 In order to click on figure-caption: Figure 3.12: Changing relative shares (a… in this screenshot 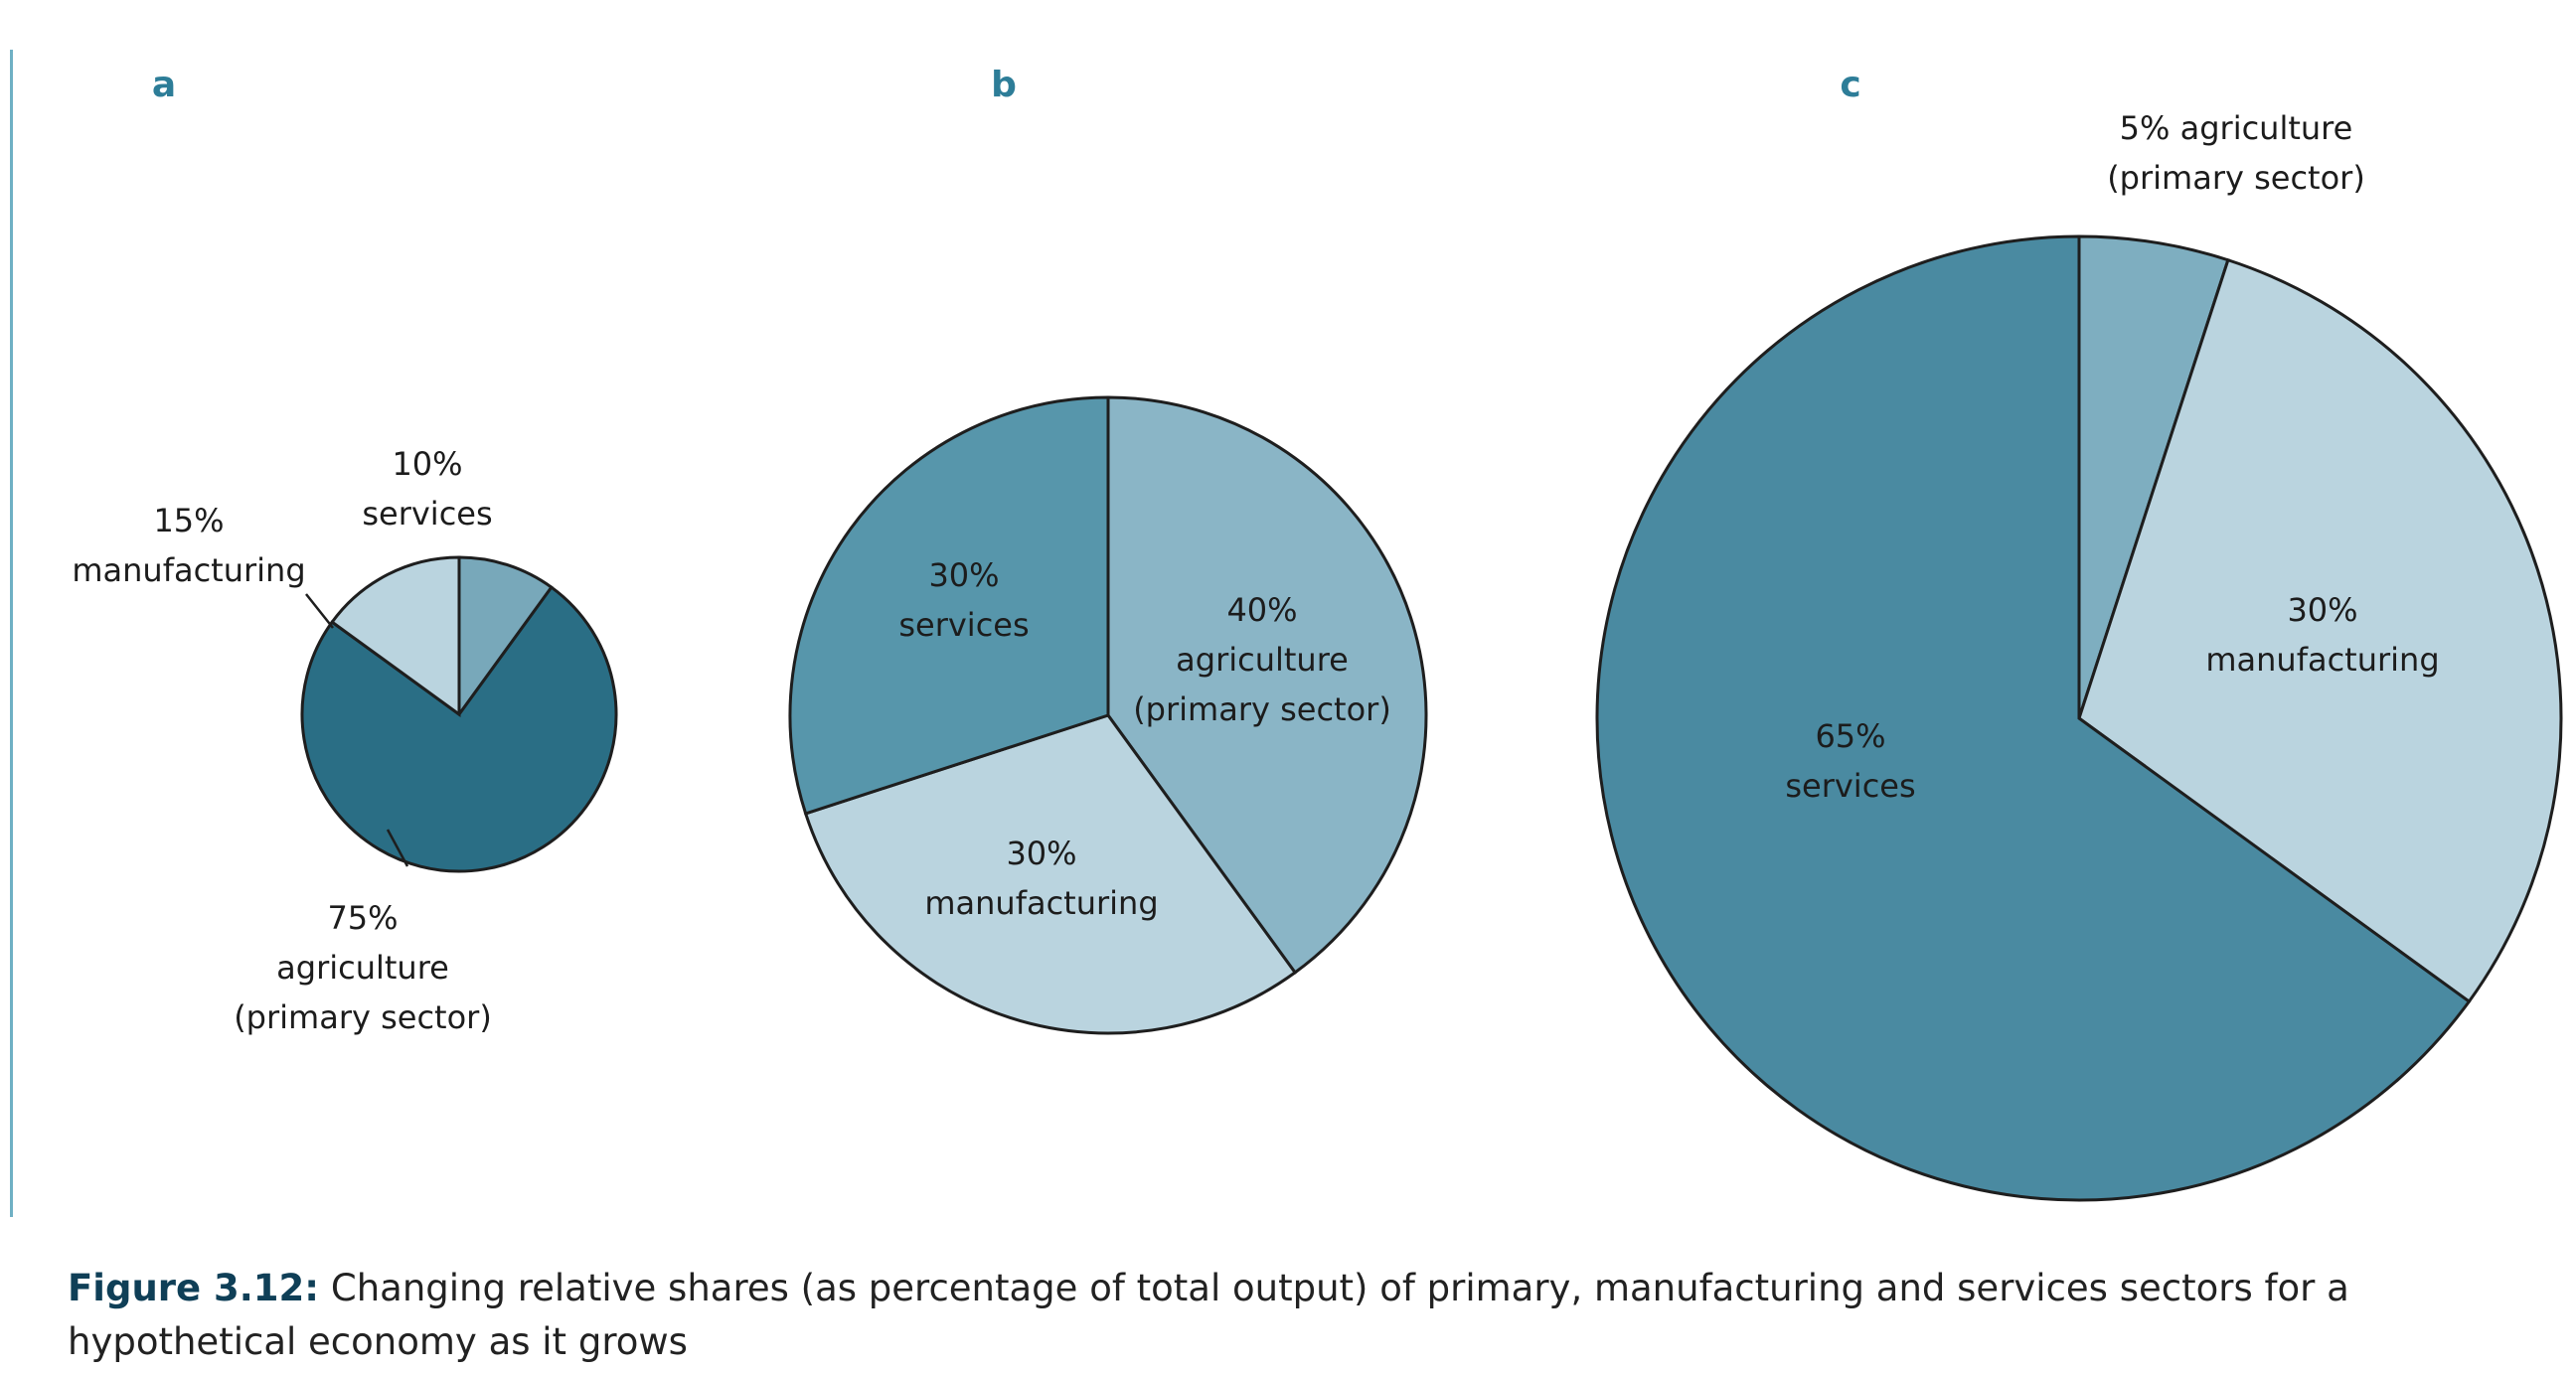, I will do `click(1290, 1315)`.